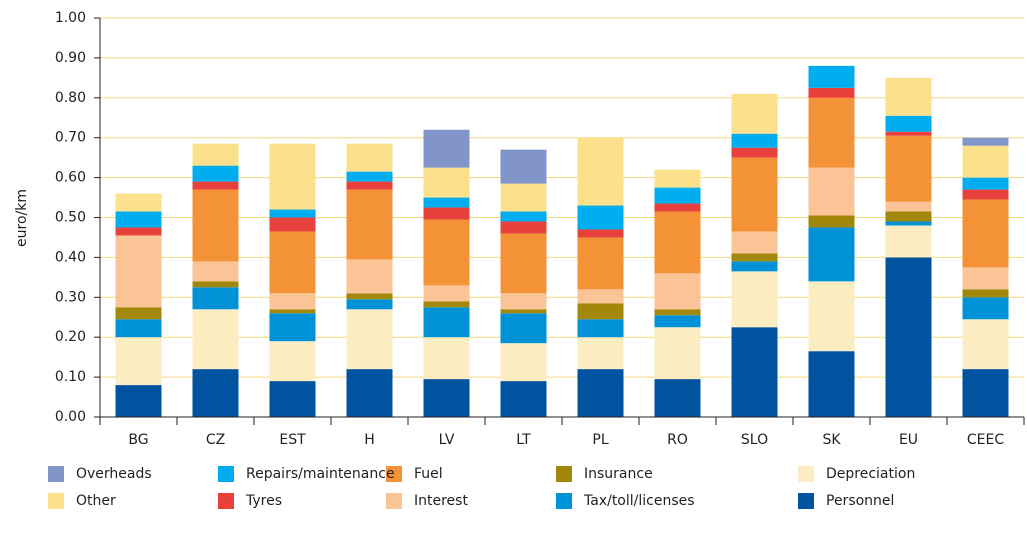 Image resolution: width=1027 pixels, height=542 pixels. What do you see at coordinates (138, 440) in the screenshot?
I see `x-tick-label: BG` at bounding box center [138, 440].